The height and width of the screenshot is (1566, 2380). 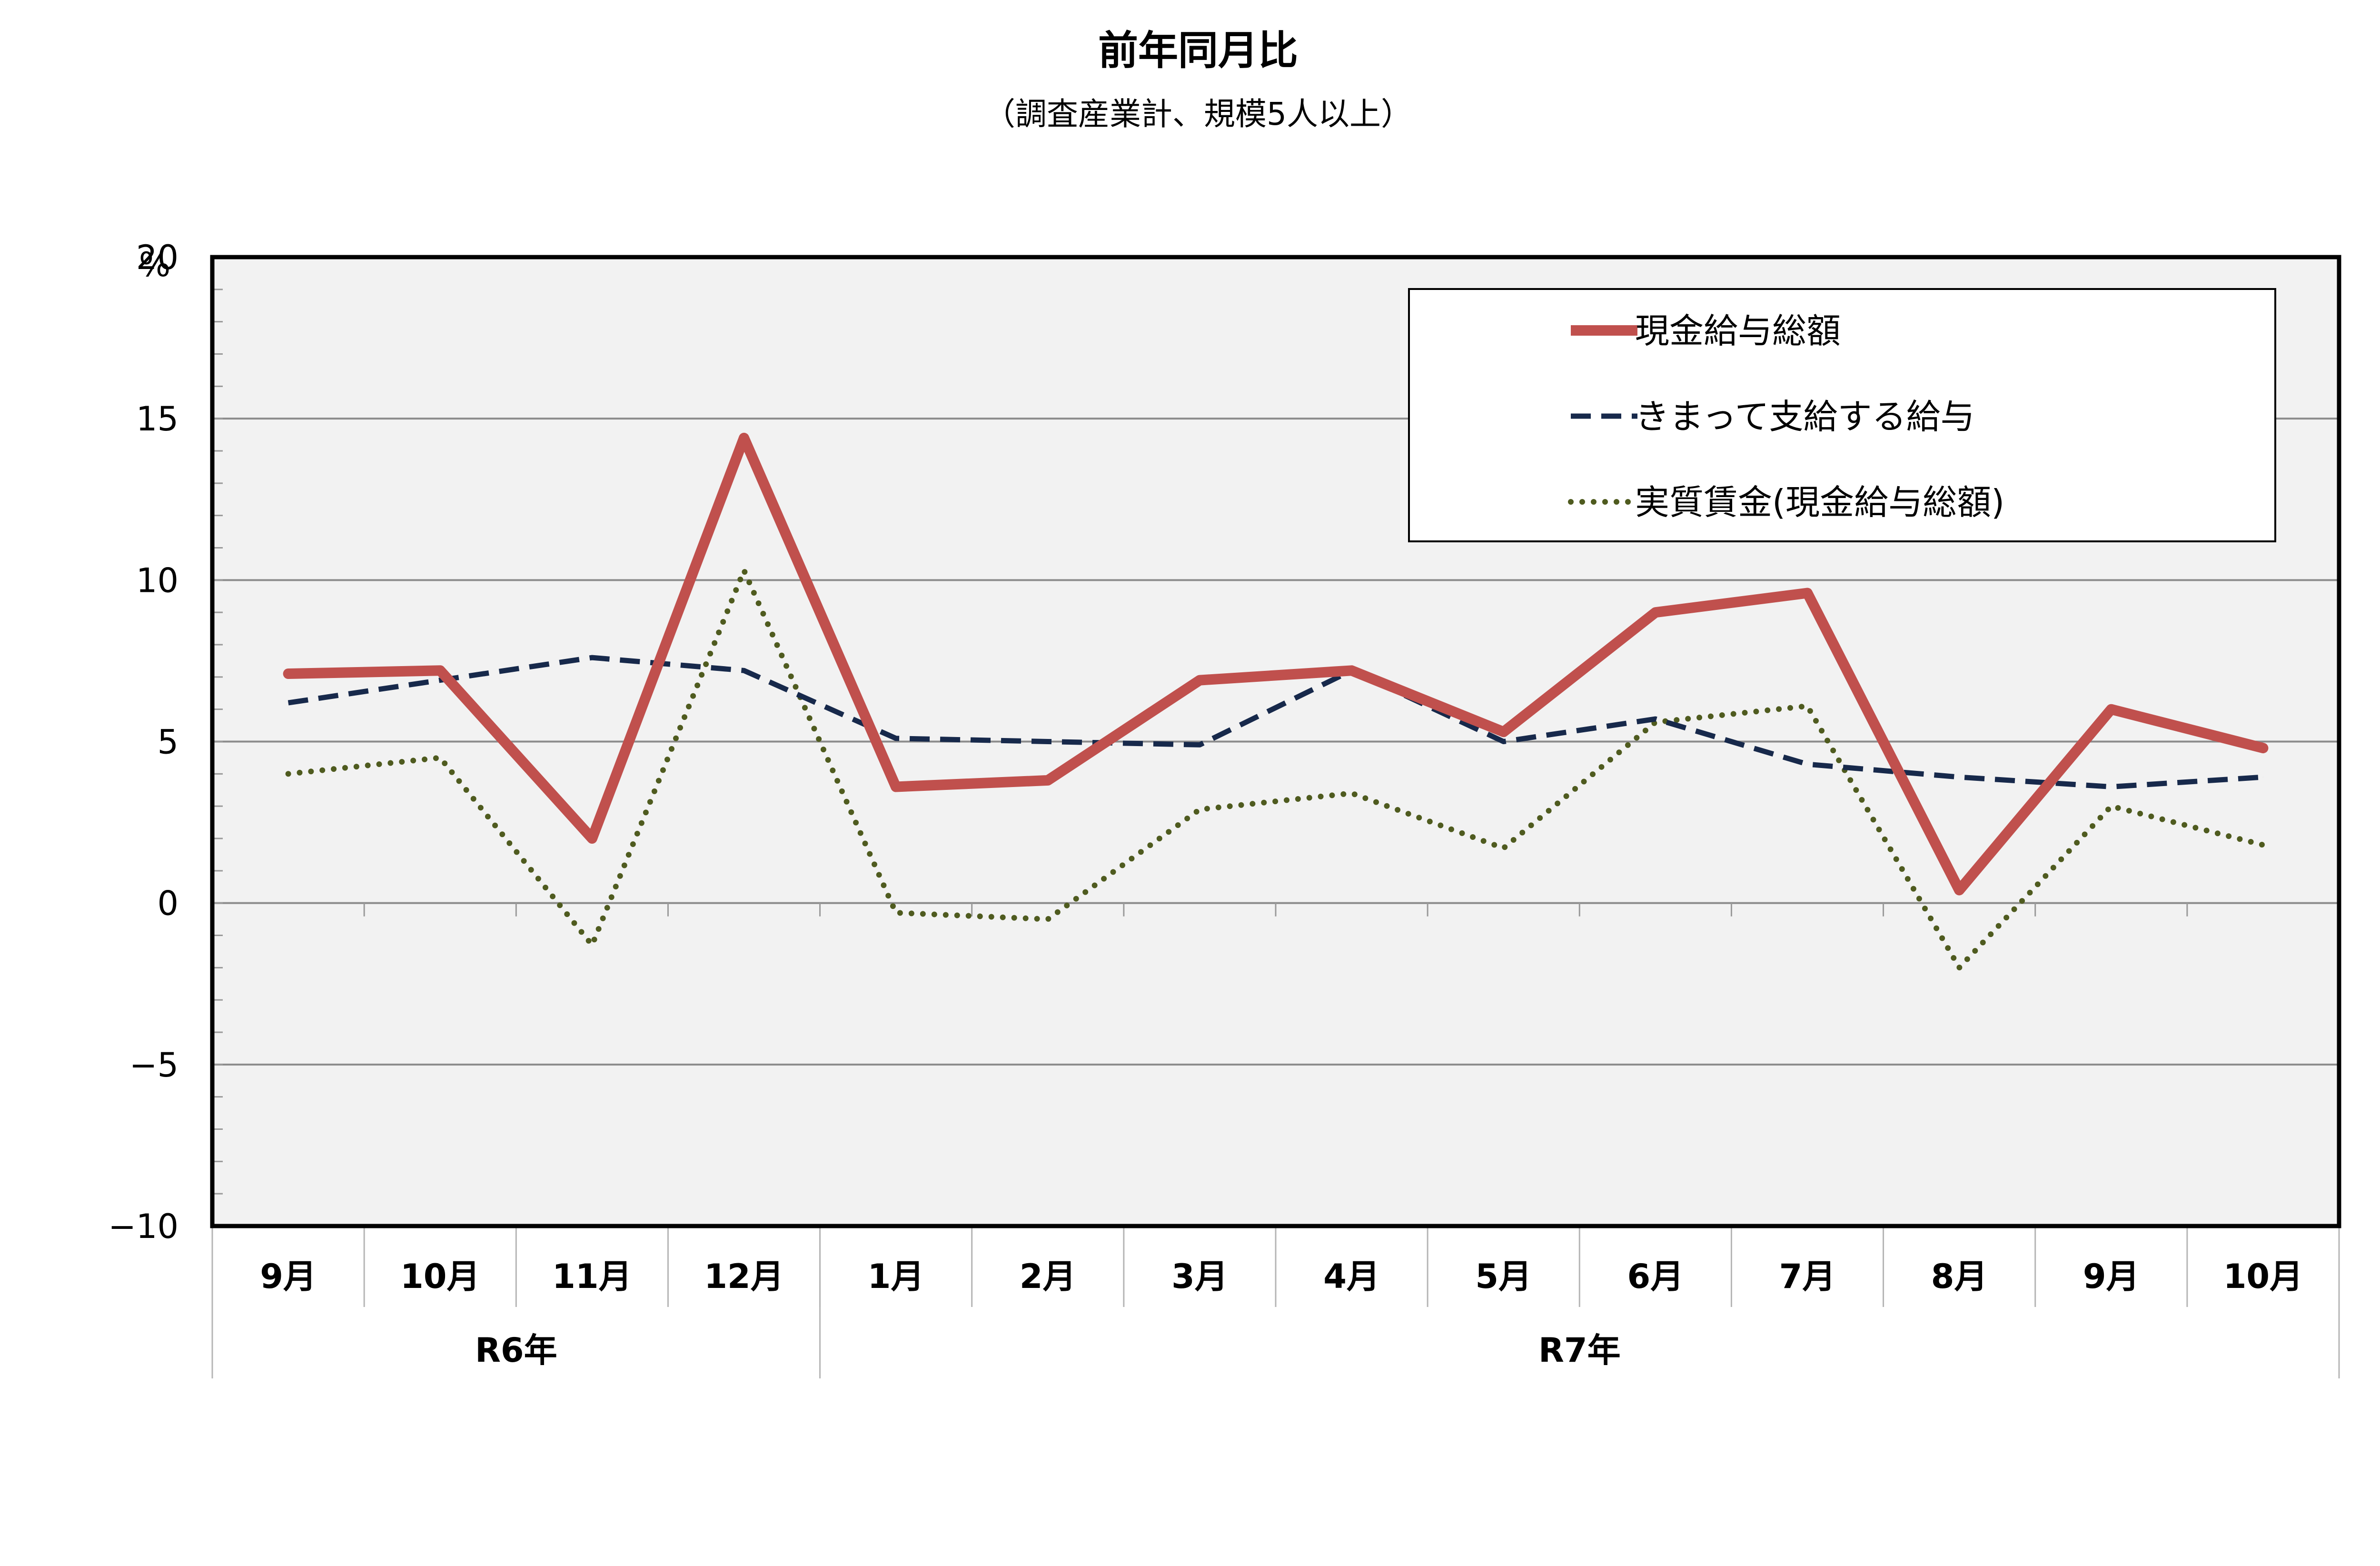 What do you see at coordinates (167, 742) in the screenshot?
I see `y-tick-label: 5` at bounding box center [167, 742].